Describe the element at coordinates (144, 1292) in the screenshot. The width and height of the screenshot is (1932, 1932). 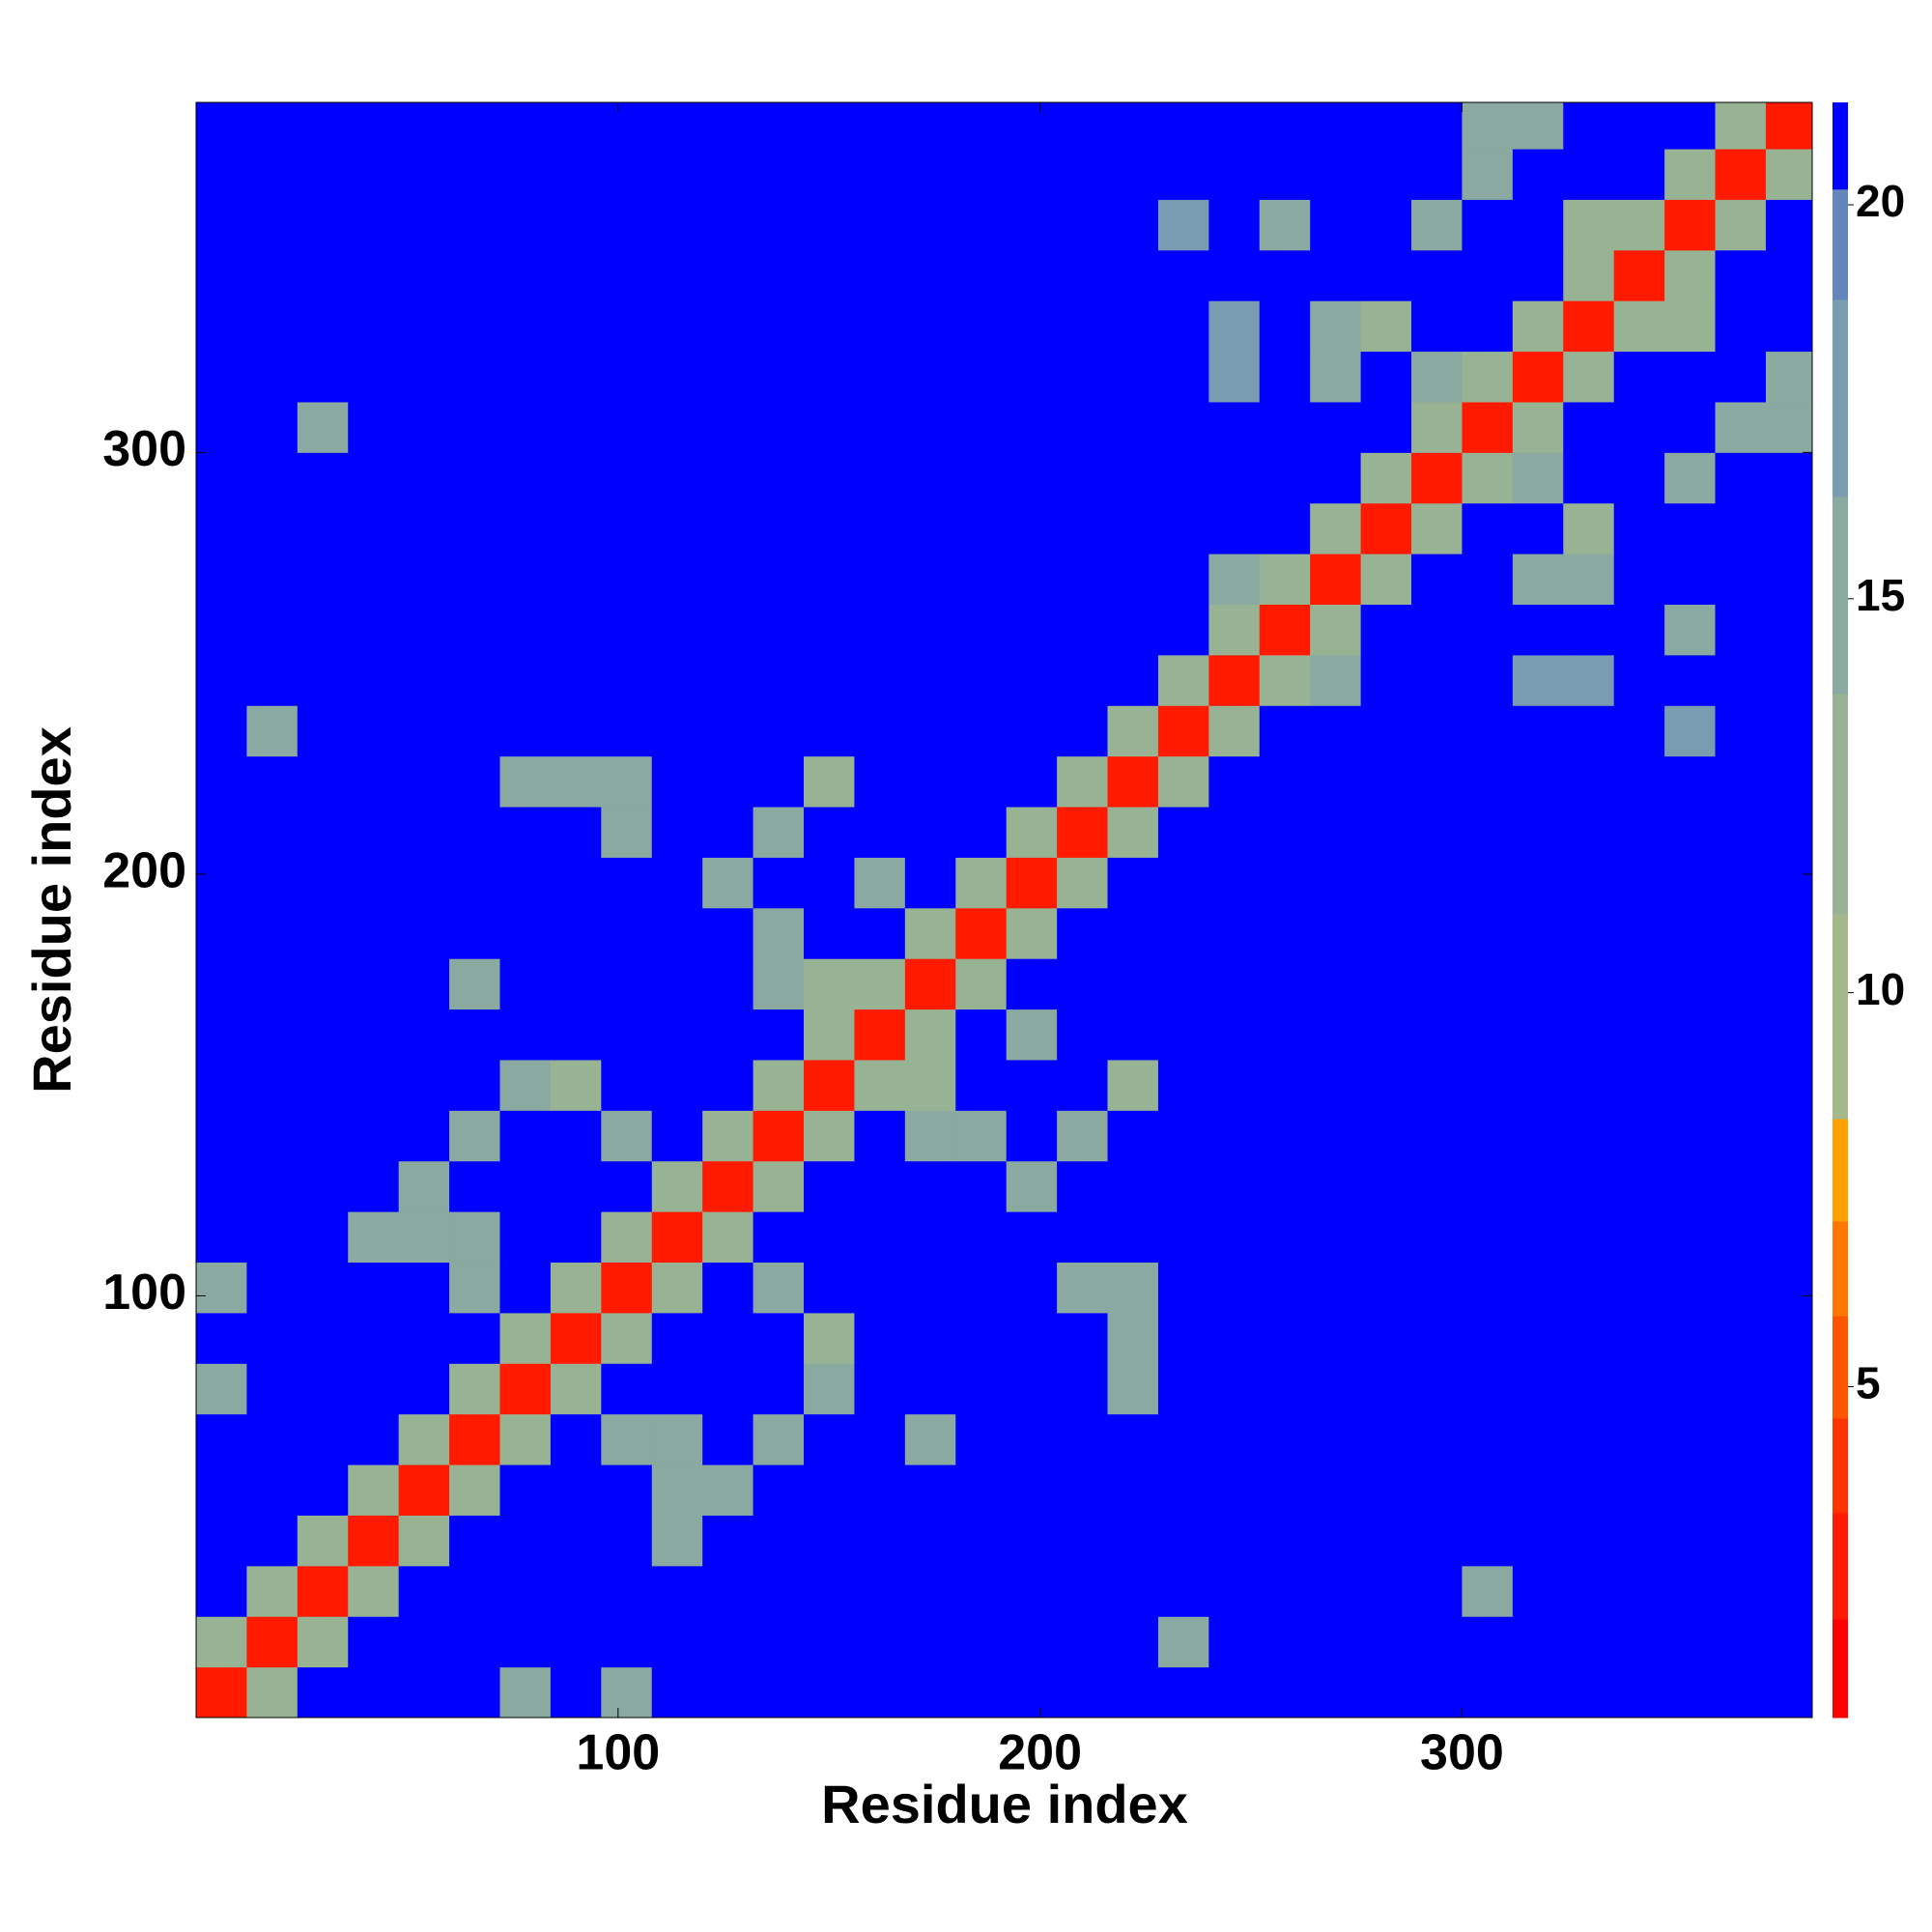
I see `y-tick-label: 100` at that location.